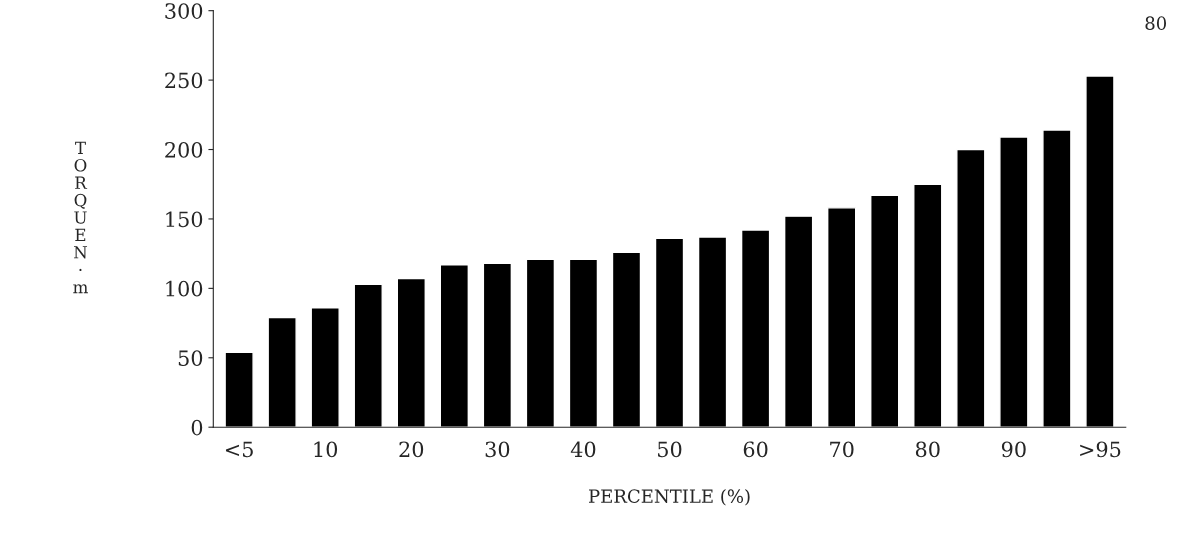 This screenshot has width=1185, height=534. What do you see at coordinates (190, 358) in the screenshot?
I see `y-tick-label: 50` at bounding box center [190, 358].